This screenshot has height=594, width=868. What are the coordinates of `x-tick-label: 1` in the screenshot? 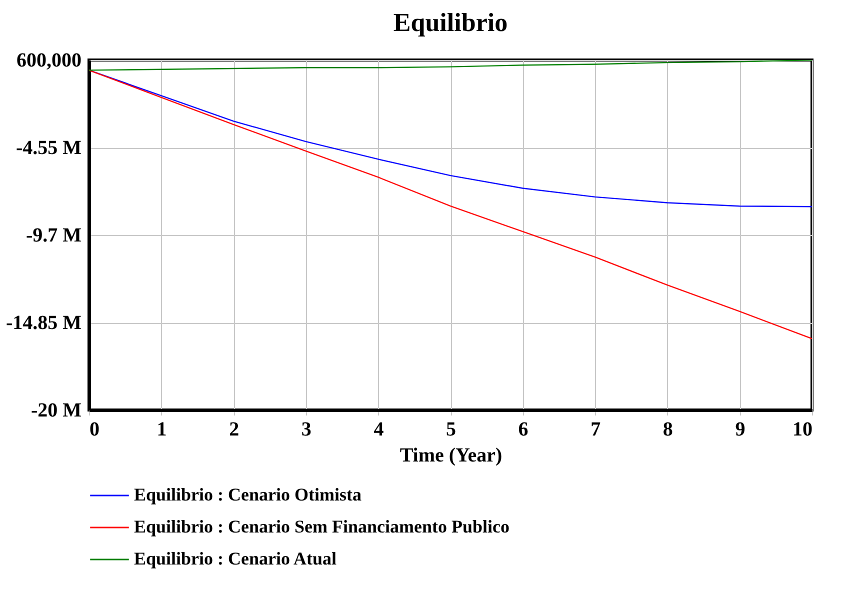 It's located at (161, 429).